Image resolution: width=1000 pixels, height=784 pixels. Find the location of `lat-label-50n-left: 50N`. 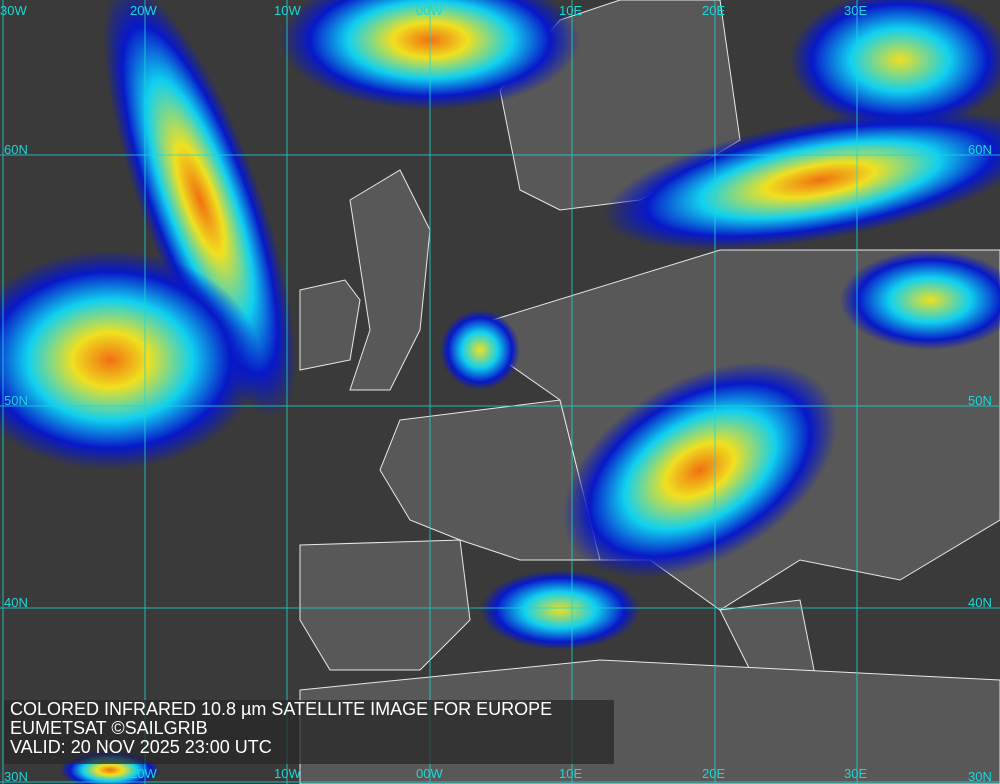

lat-label-50n-left: 50N is located at coordinates (16, 400).